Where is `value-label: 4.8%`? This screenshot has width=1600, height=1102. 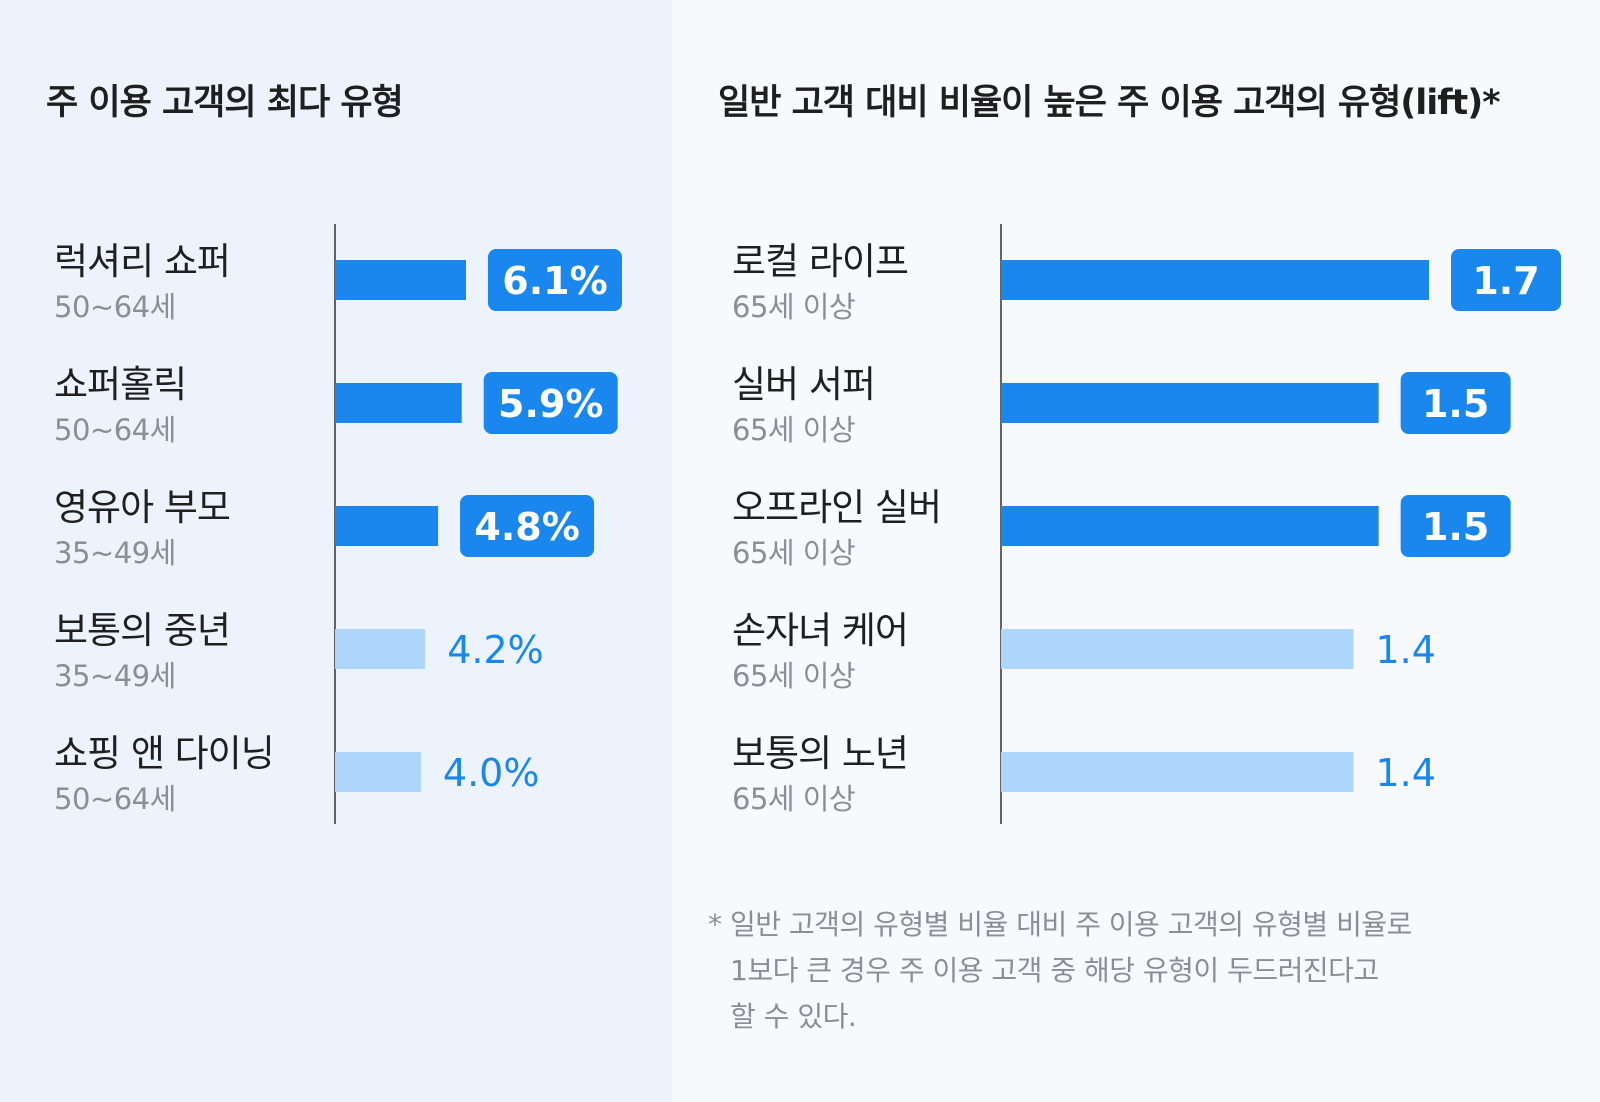
value-label: 4.8% is located at coordinates (526, 527).